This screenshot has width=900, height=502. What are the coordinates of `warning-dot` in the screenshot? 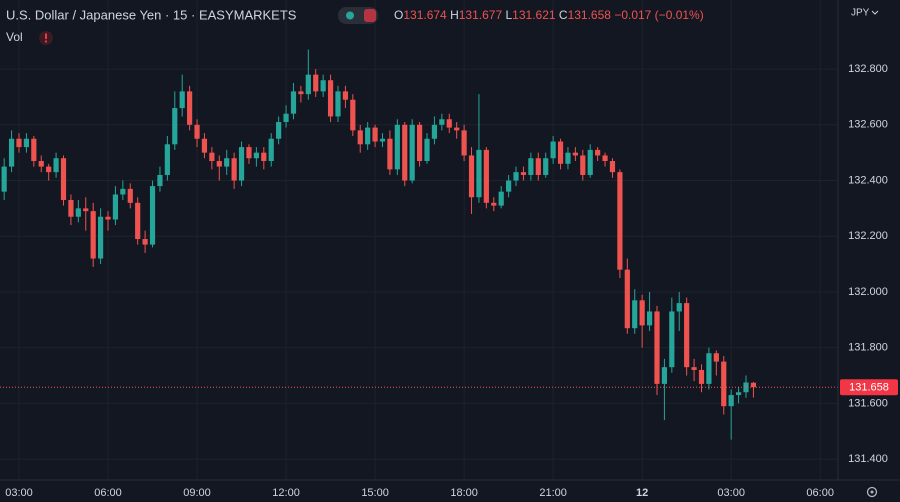 It's located at (46, 41).